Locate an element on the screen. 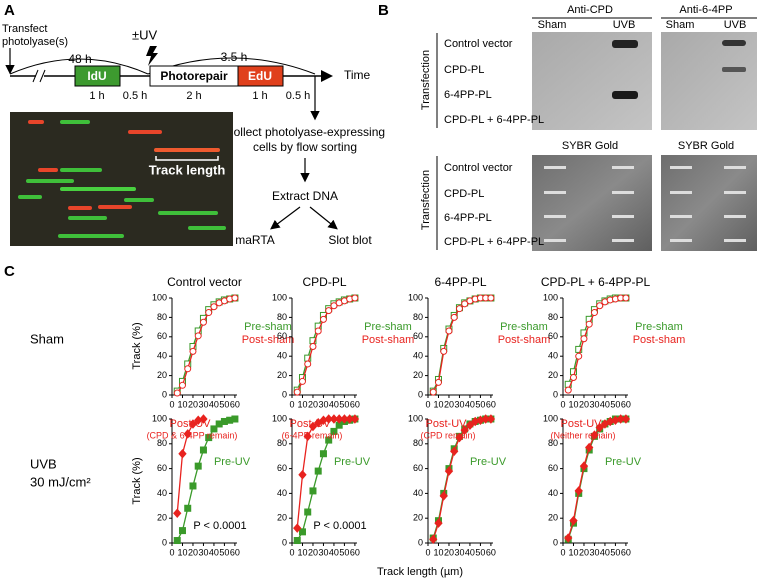  interval-label: 48 h is located at coordinates (79, 59).